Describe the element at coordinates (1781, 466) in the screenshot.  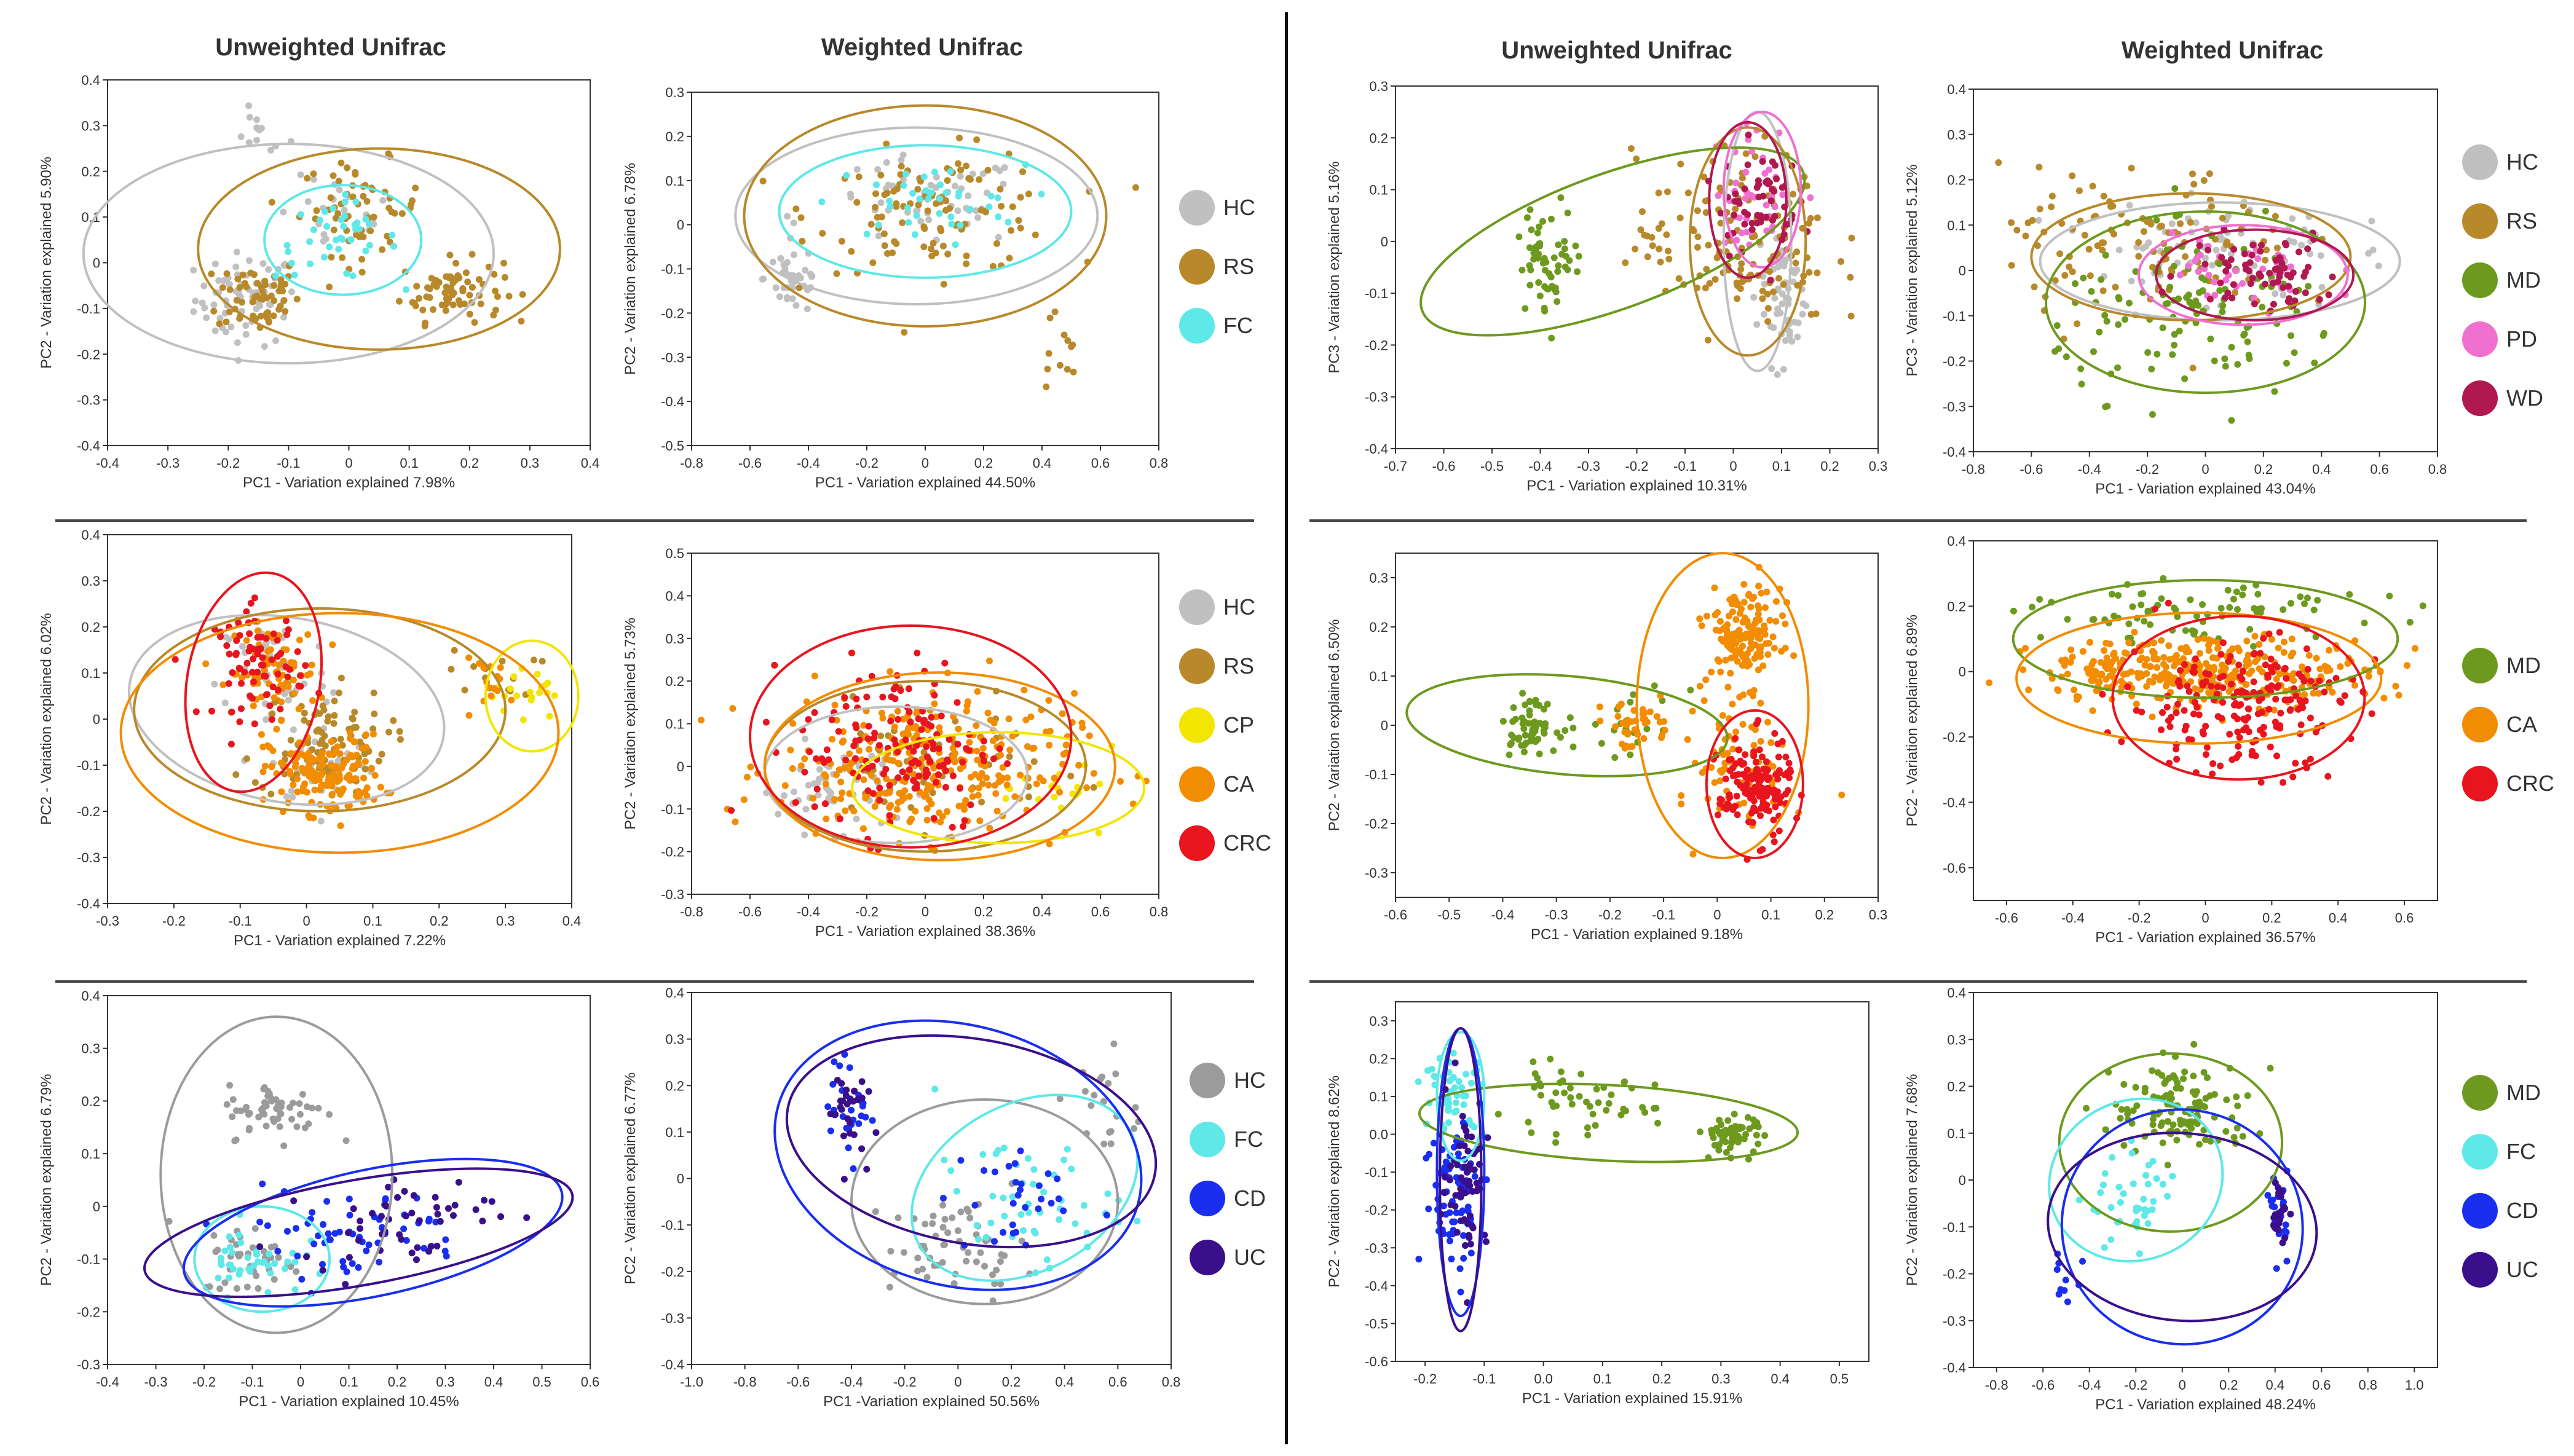
I see `x-tick-label: 0.1` at that location.